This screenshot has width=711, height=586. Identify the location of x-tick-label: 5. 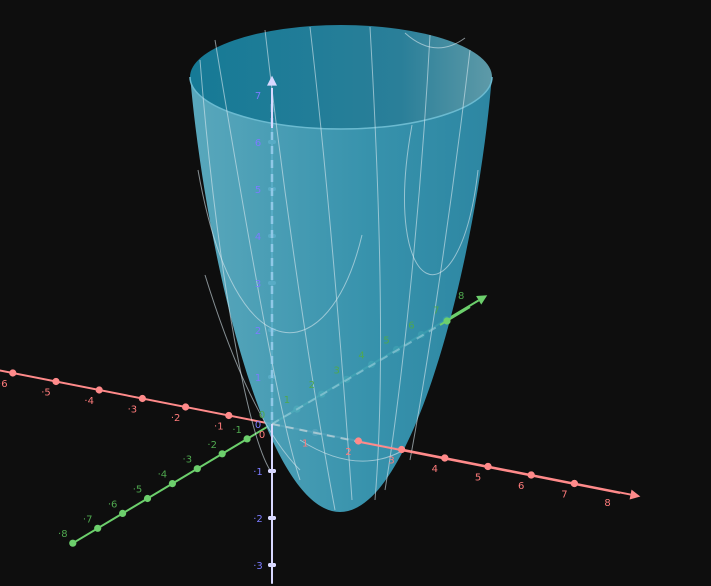
(478, 478).